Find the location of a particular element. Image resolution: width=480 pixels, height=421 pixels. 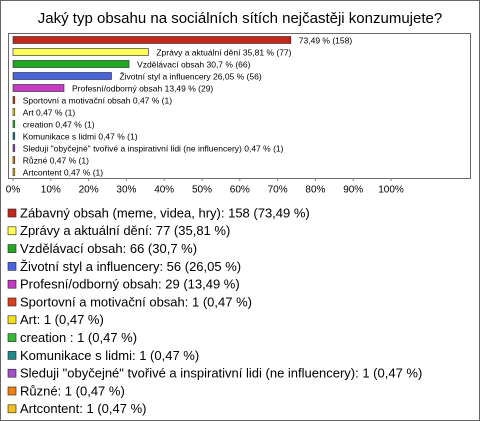

legend-label: Art: 1 (0,47 %) is located at coordinates (62, 319).